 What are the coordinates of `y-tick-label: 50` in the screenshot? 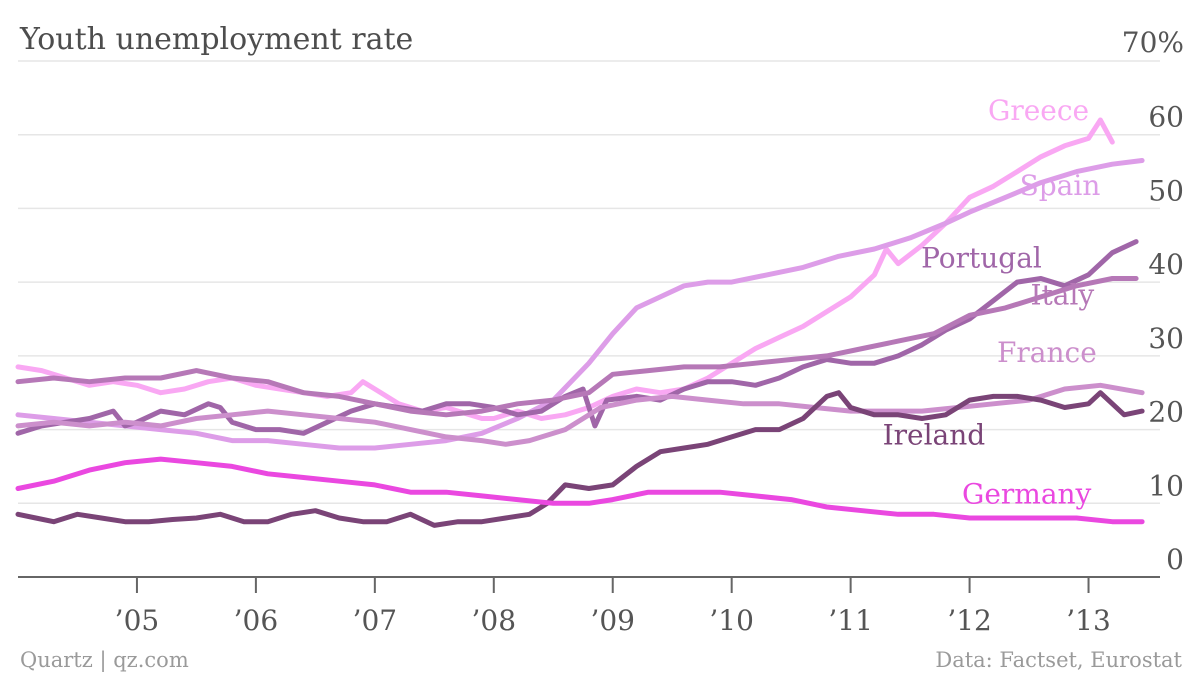 It's located at (1166, 190).